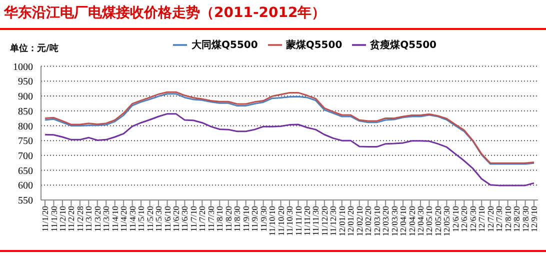 The height and width of the screenshot is (272, 546). Describe the element at coordinates (245, 219) in the screenshot. I see `x-tick-label: 11/9/10` at that location.